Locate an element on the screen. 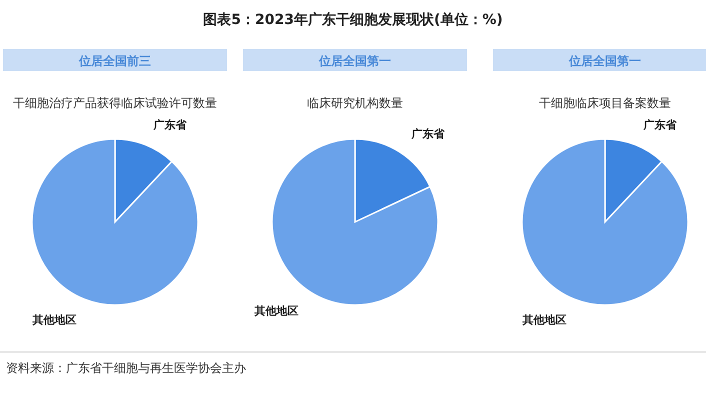 This screenshot has width=706, height=400. chart-subtitle: 位居全国前三 is located at coordinates (114, 61).